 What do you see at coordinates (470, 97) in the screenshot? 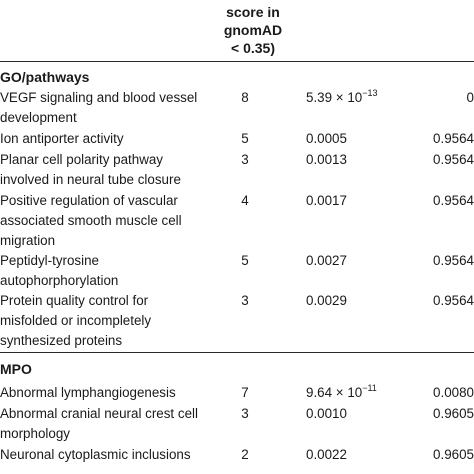
I see `fdr-cell: 0` at bounding box center [470, 97].